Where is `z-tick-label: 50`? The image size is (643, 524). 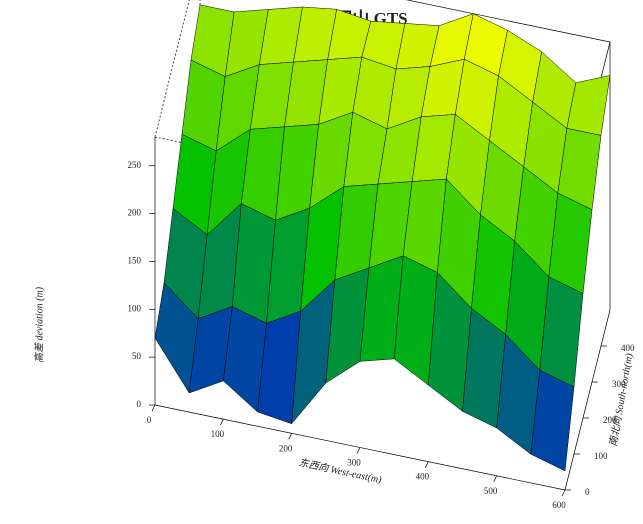
z-tick-label: 50 is located at coordinates (137, 356).